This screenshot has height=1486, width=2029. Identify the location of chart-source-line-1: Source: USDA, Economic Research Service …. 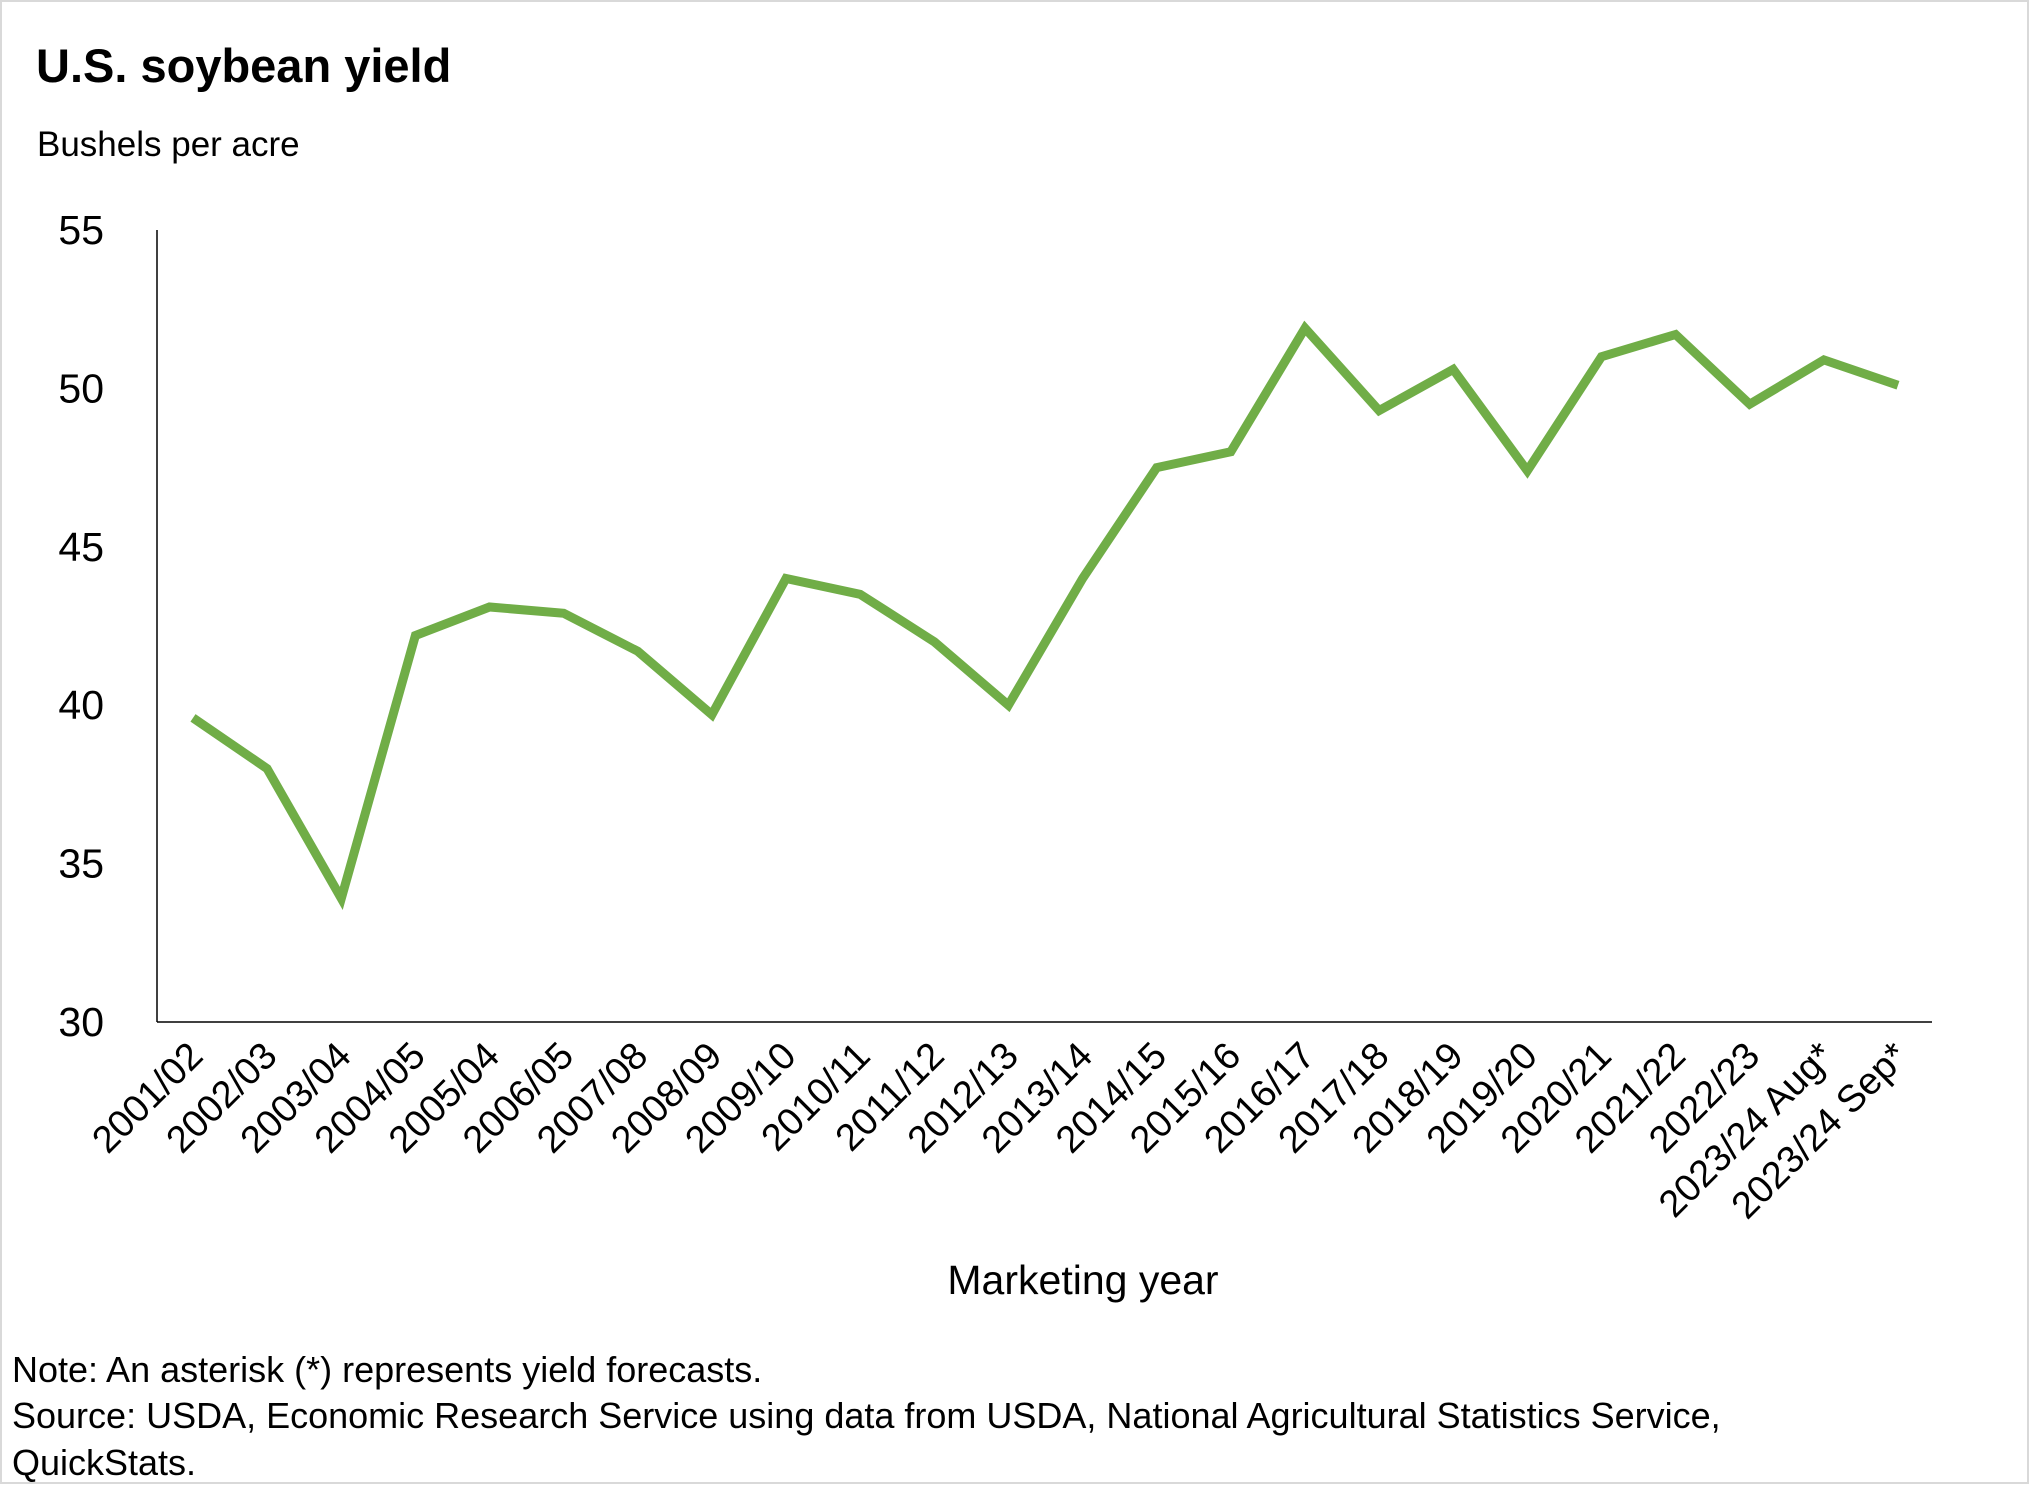
(866, 1415).